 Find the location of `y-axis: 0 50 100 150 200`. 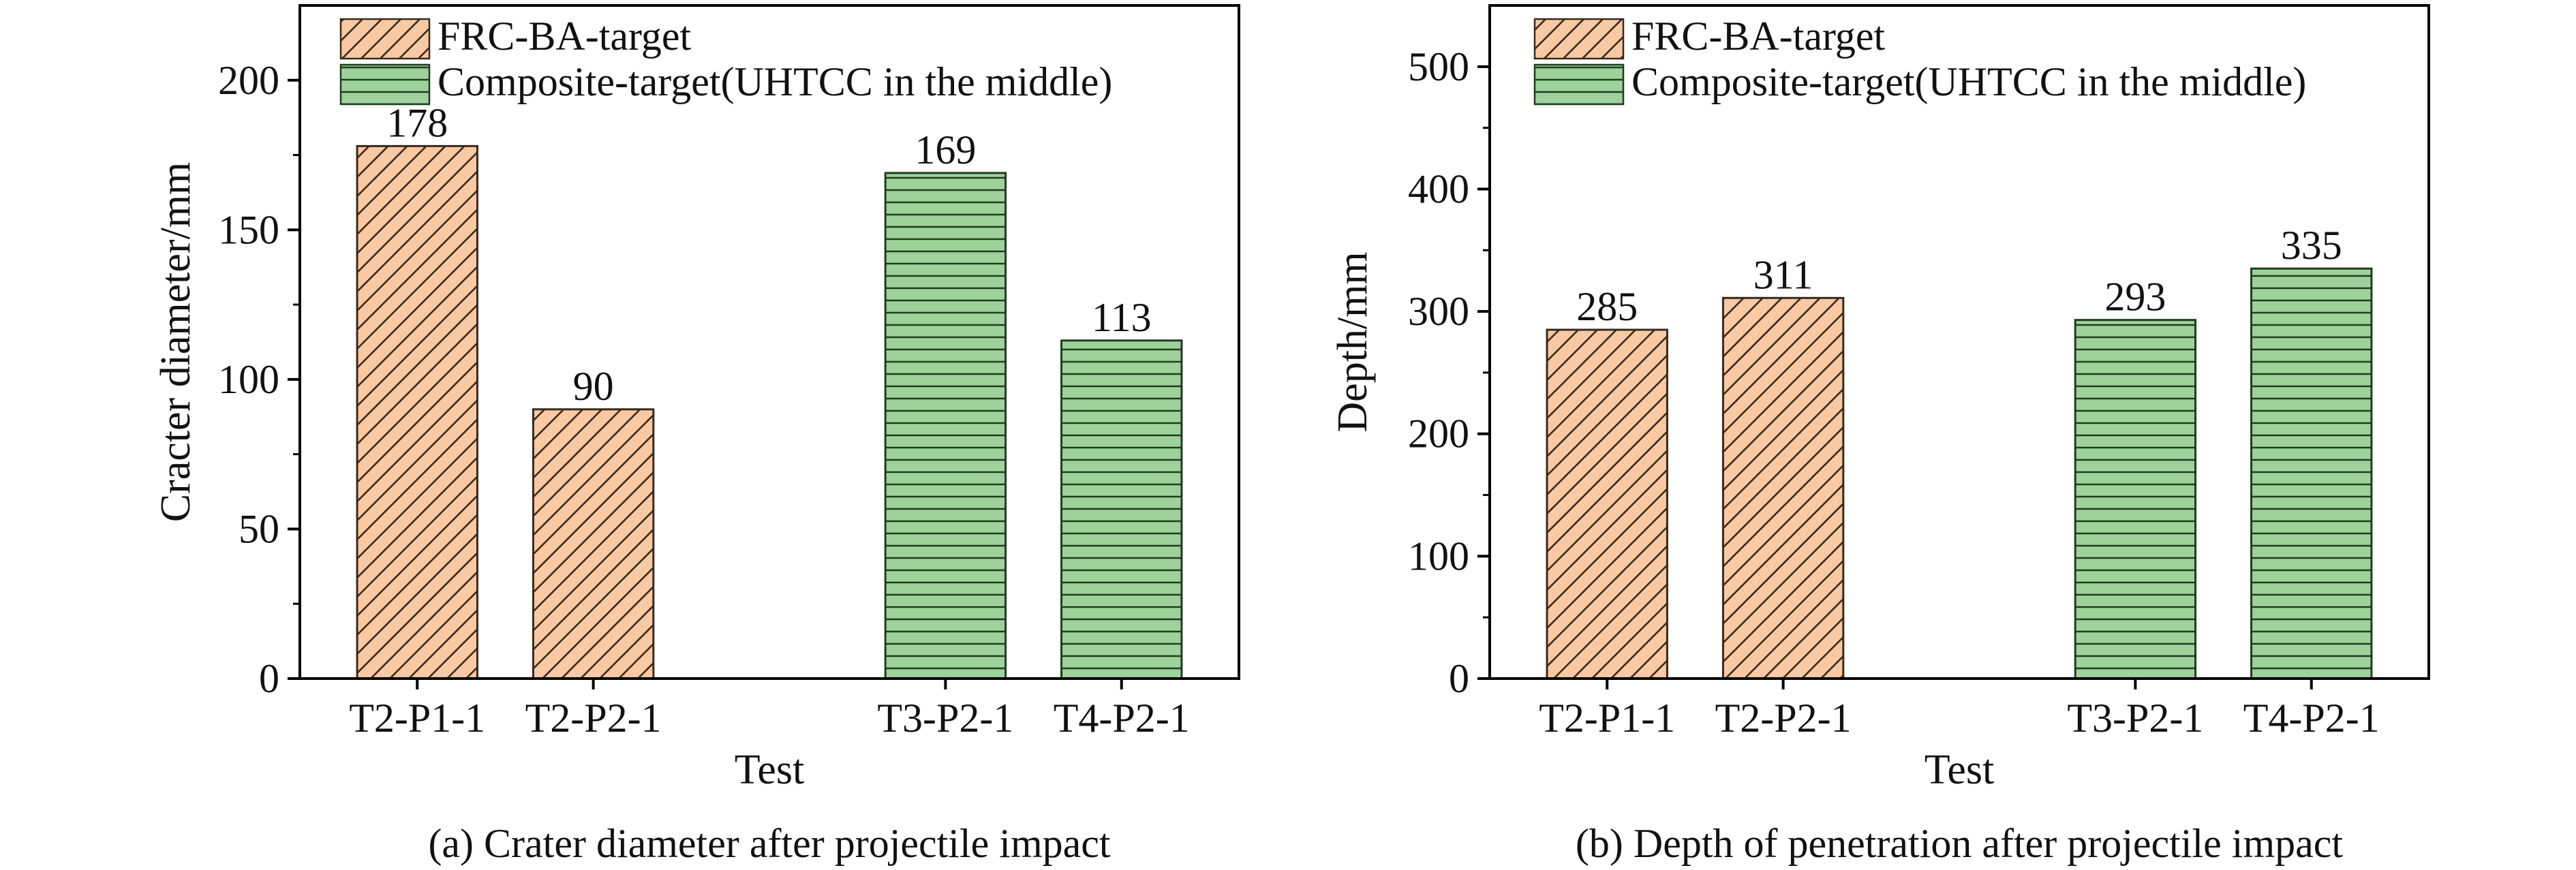

y-axis: 0 50 100 150 200 is located at coordinates (259, 380).